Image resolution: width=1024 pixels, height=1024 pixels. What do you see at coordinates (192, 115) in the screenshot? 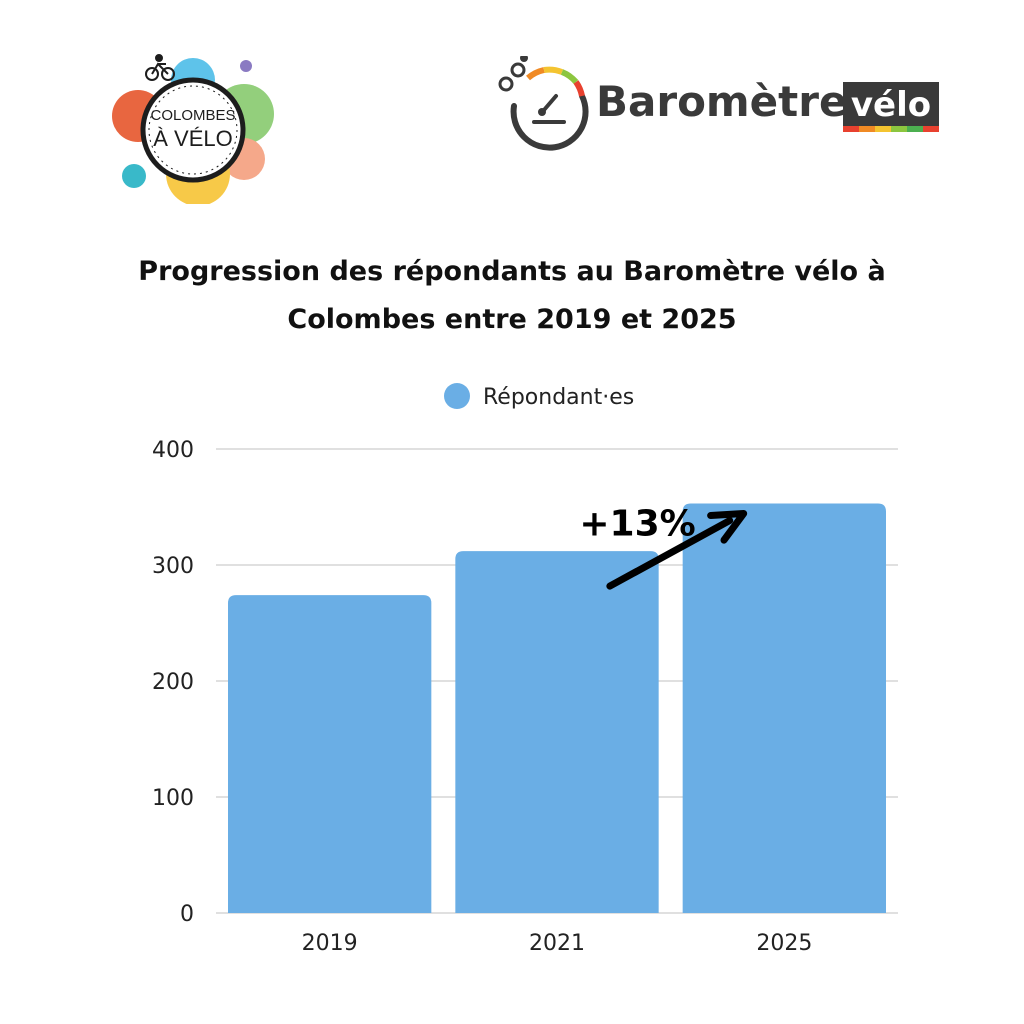
I see `colombes-logo-line1: COLOMBES` at bounding box center [192, 115].